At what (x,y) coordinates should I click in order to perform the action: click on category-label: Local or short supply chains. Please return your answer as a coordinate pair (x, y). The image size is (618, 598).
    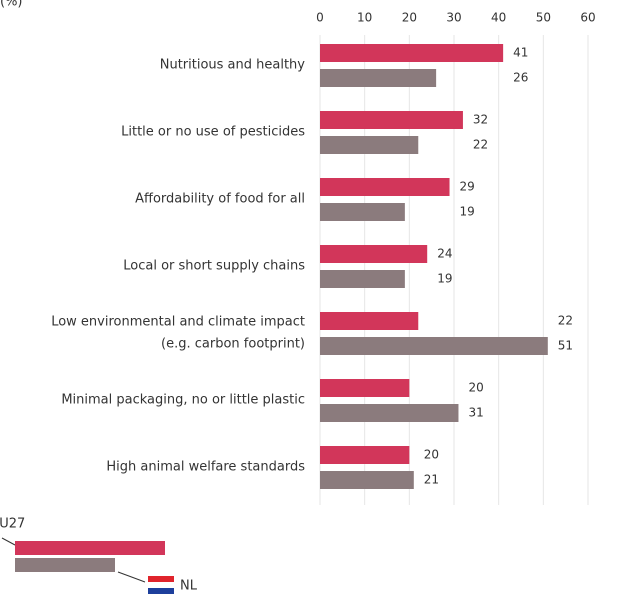
    Looking at the image, I should click on (214, 266).